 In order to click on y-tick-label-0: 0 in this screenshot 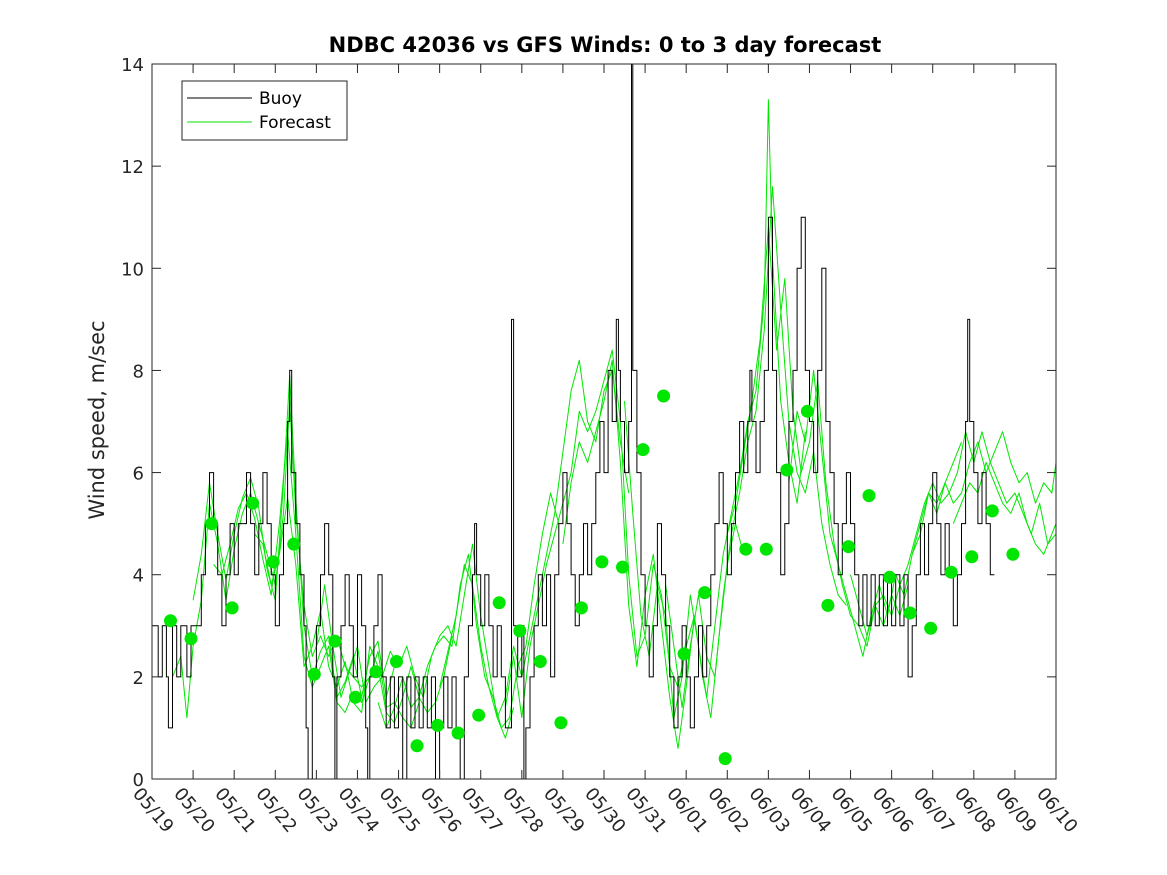, I will do `click(138, 780)`.